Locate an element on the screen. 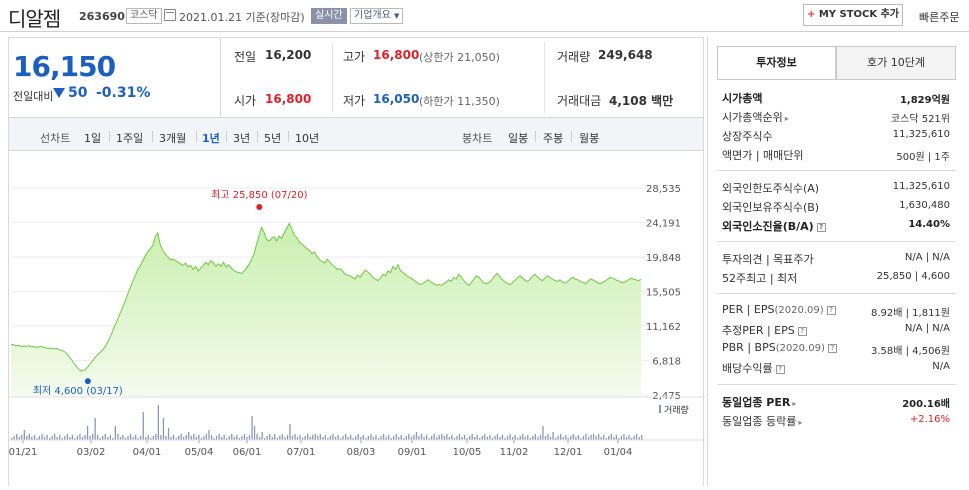  mystock-add-button: + MY STOCK 추가 is located at coordinates (853, 15).